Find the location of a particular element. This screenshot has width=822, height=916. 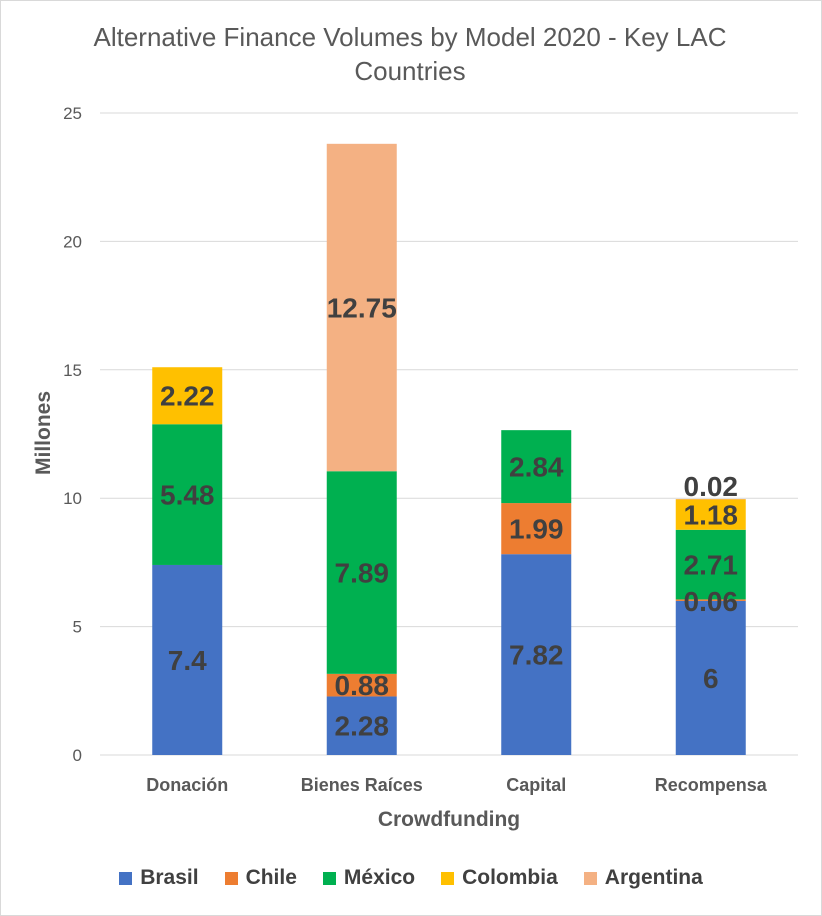

legend-label: México is located at coordinates (379, 877).